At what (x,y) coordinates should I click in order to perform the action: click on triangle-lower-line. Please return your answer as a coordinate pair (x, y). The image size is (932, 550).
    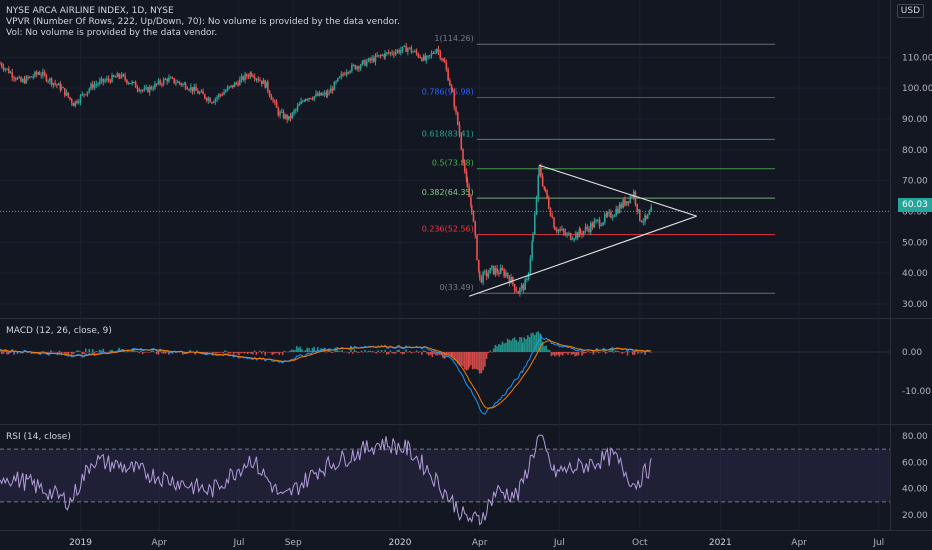
    Looking at the image, I should click on (582, 256).